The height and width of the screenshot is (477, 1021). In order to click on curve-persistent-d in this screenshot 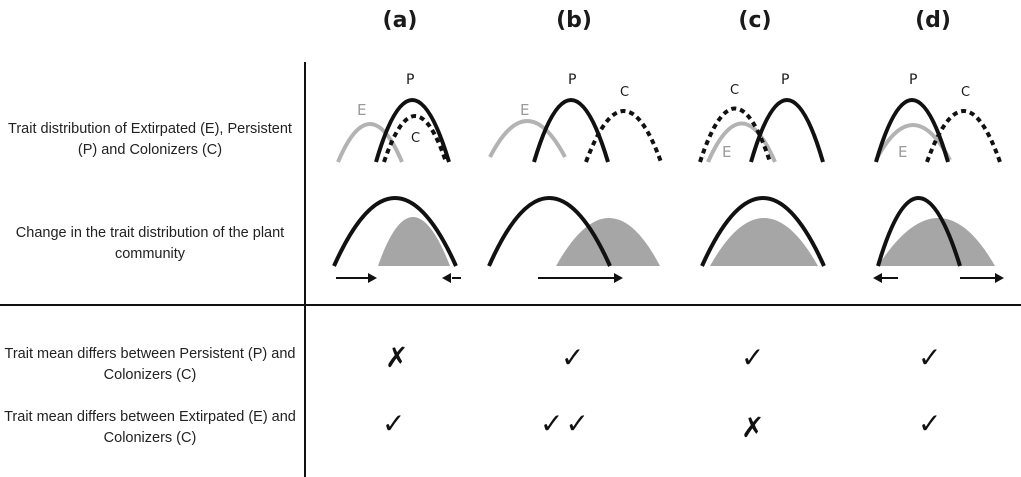, I will do `click(912, 130)`.